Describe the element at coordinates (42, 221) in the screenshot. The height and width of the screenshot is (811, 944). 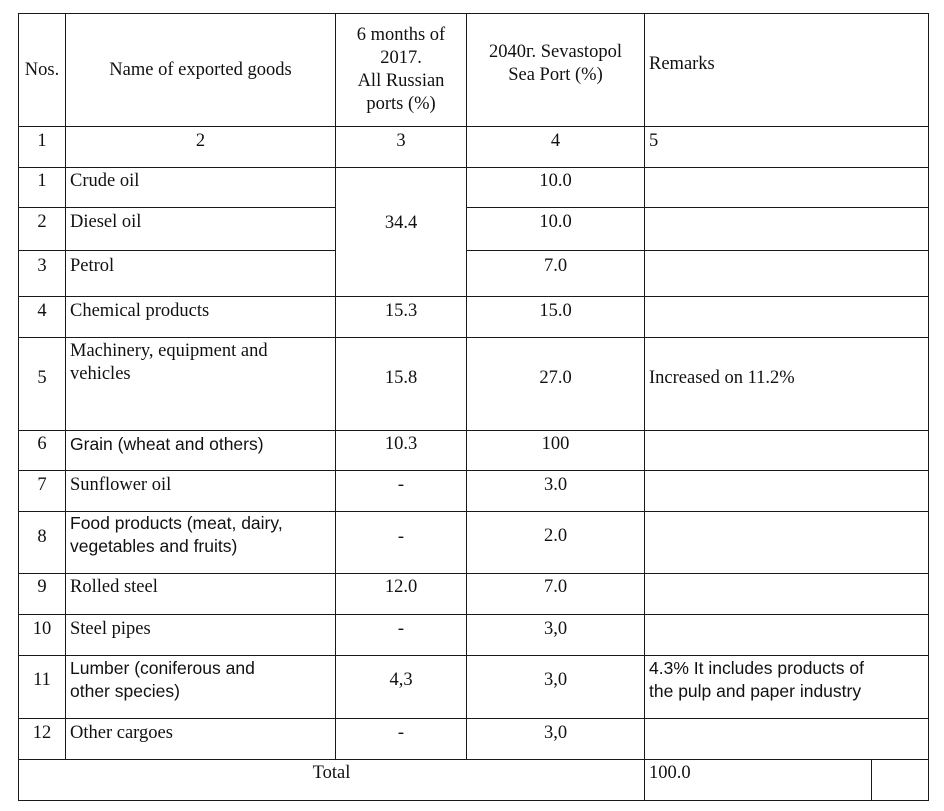
I see `table-row-no: 2` at that location.